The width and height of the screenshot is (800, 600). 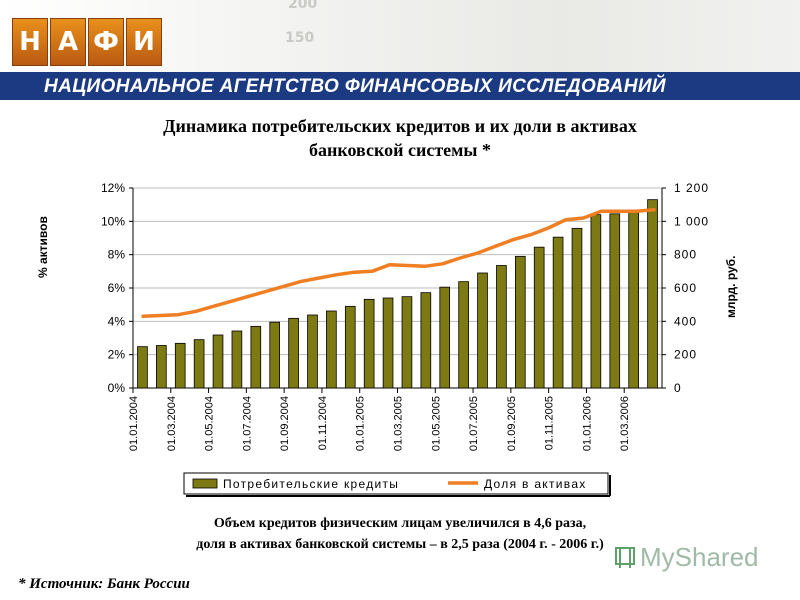 I want to click on legend-bar-swatch, so click(x=205, y=483).